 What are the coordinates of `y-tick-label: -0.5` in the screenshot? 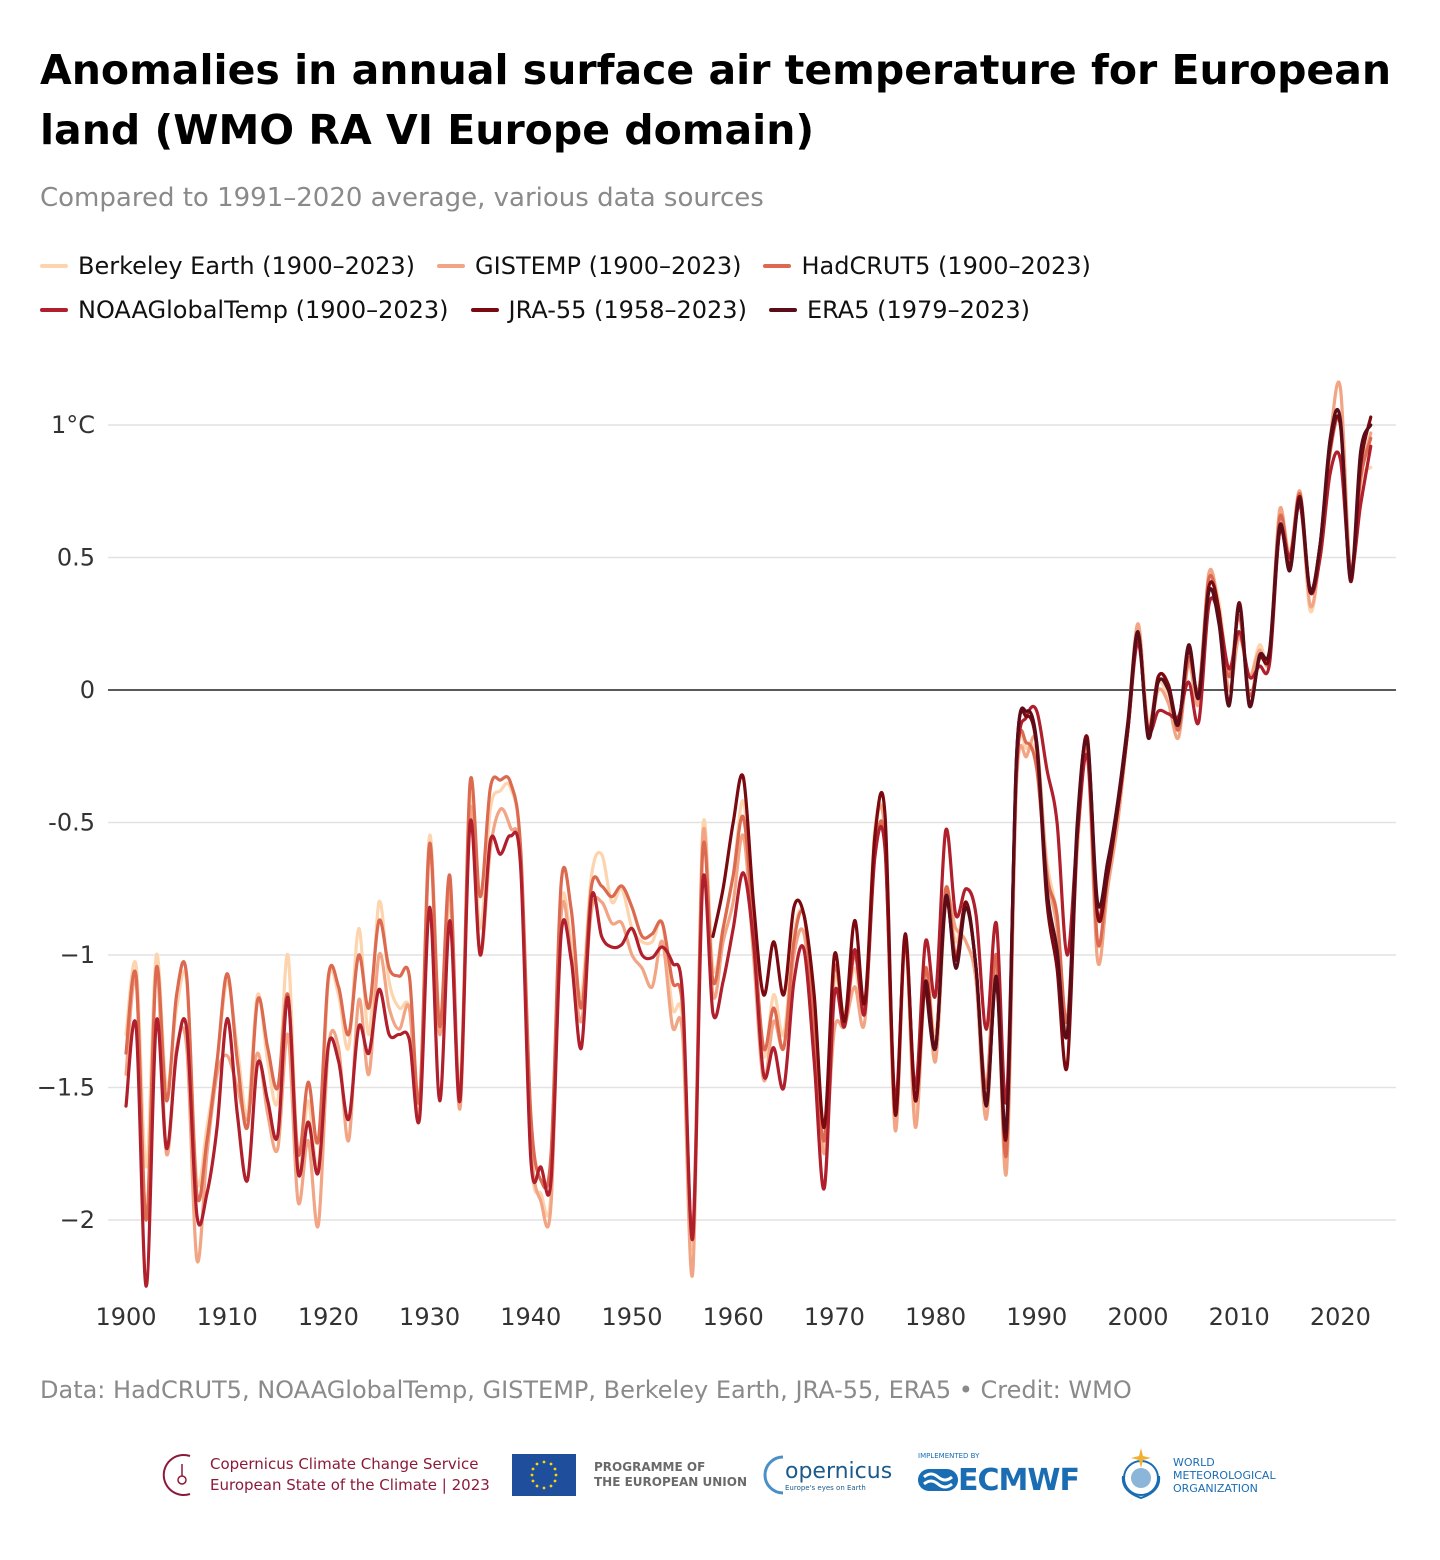 It's located at (71, 823).